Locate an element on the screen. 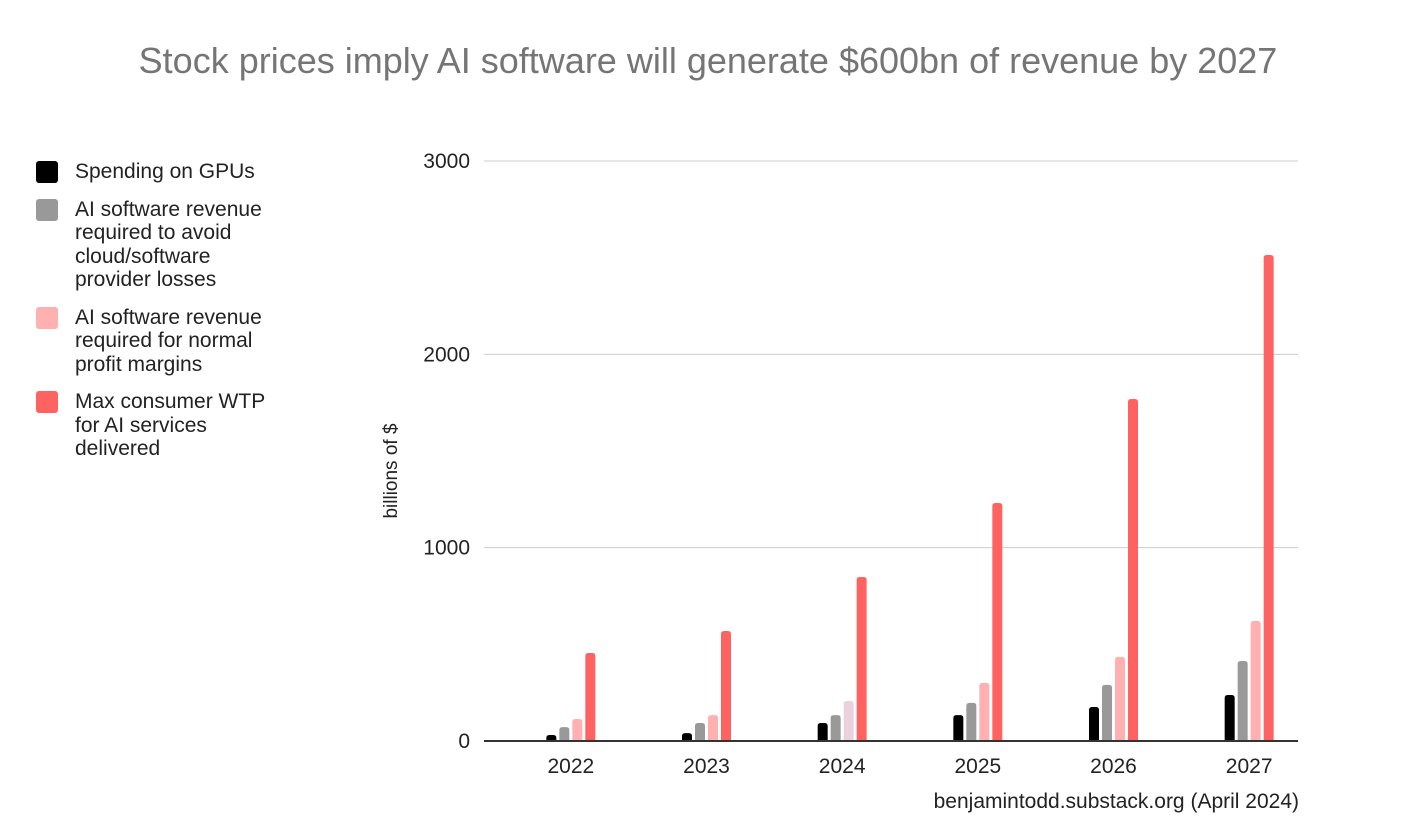  x-tick-label: 2027 is located at coordinates (1249, 766).